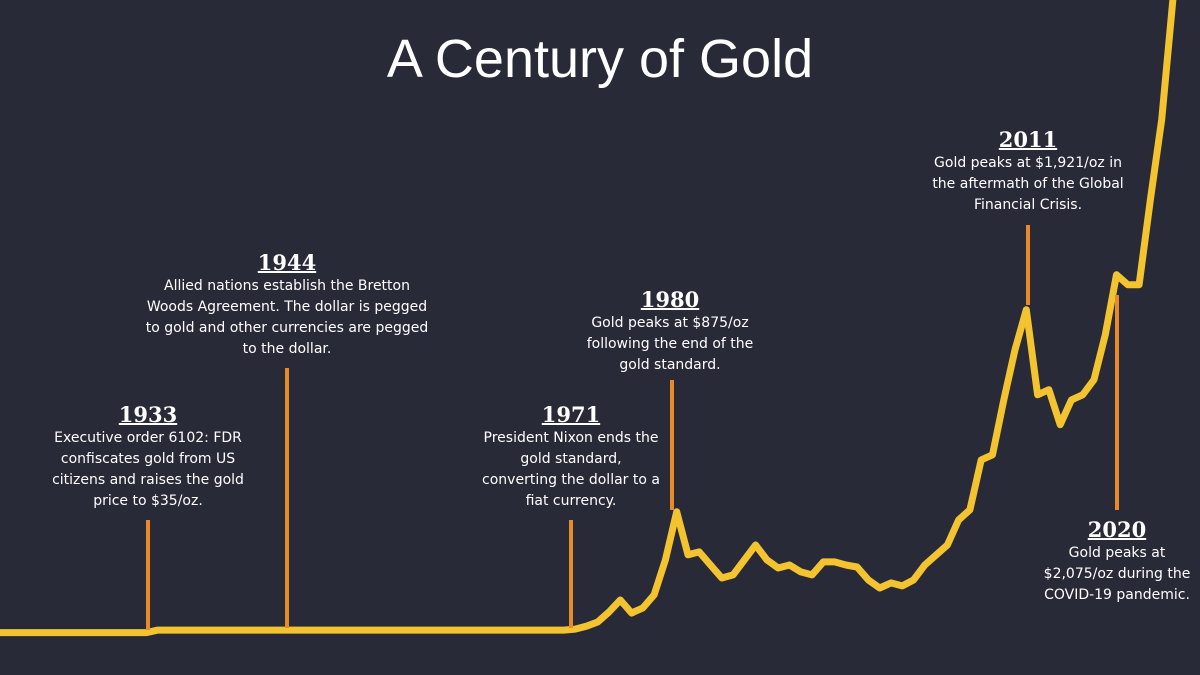 The image size is (1200, 675). Describe the element at coordinates (148, 414) in the screenshot. I see `annotation-year: 1933` at that location.